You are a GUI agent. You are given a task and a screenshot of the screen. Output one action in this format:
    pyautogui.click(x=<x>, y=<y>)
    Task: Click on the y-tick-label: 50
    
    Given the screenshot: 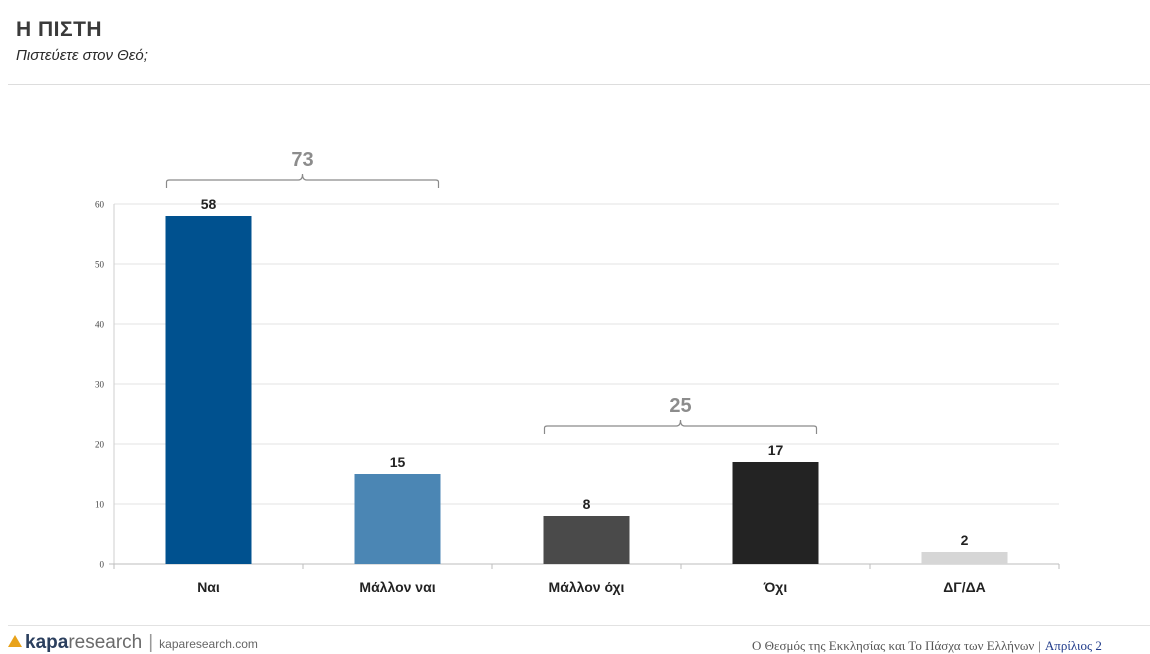 What is the action you would take?
    pyautogui.click(x=100, y=265)
    